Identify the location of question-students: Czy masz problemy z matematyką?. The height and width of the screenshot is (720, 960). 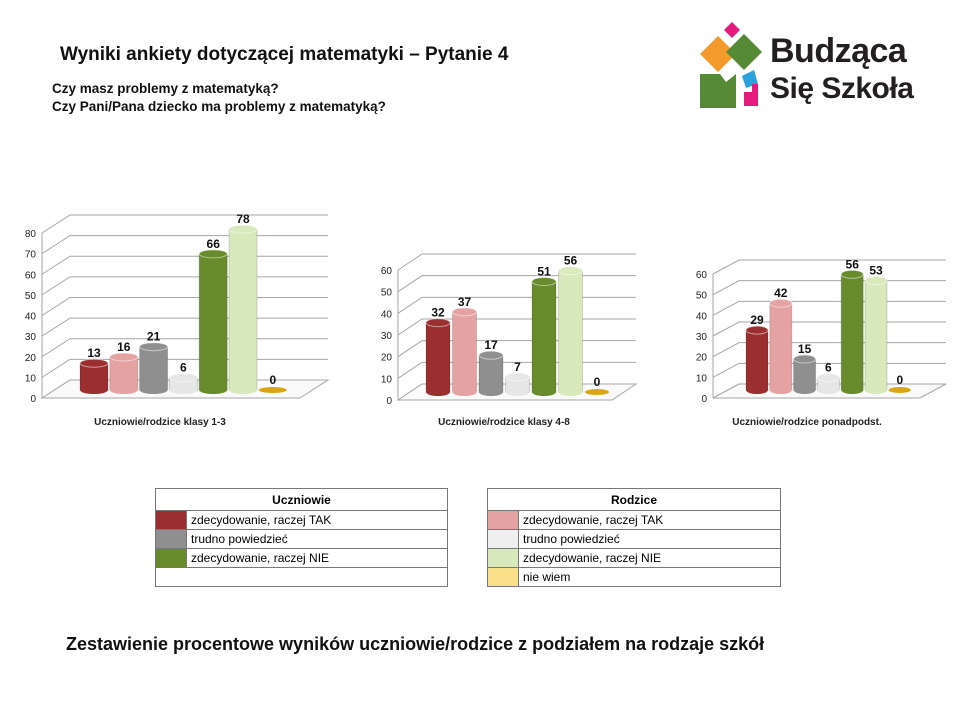
(165, 88).